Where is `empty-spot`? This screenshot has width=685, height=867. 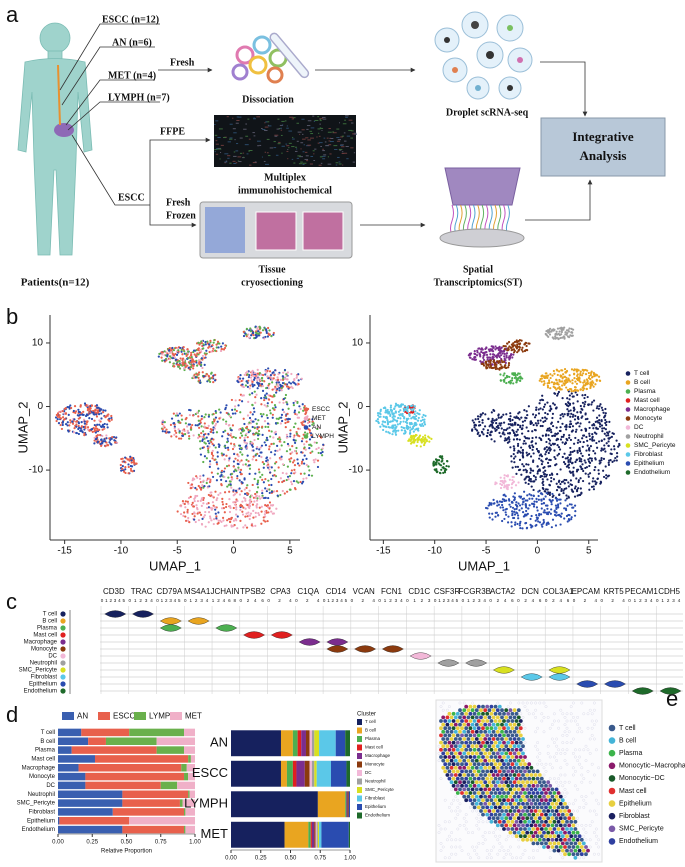 empty-spot is located at coordinates (535, 703).